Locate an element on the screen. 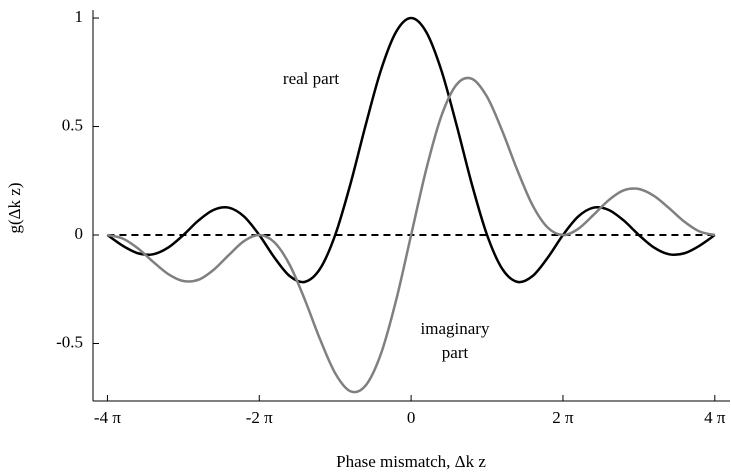 Image resolution: width=731 pixels, height=476 pixels. annotation: real part is located at coordinates (311, 78).